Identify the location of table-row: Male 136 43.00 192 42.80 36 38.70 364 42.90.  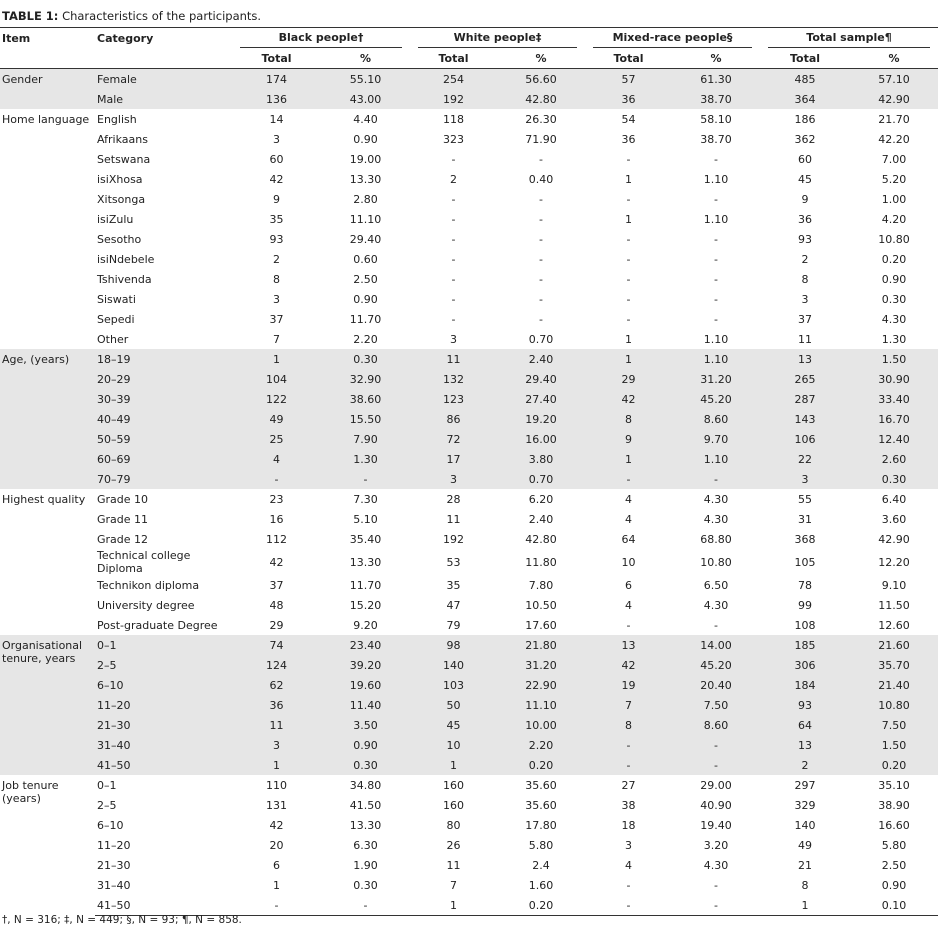
(469, 99).